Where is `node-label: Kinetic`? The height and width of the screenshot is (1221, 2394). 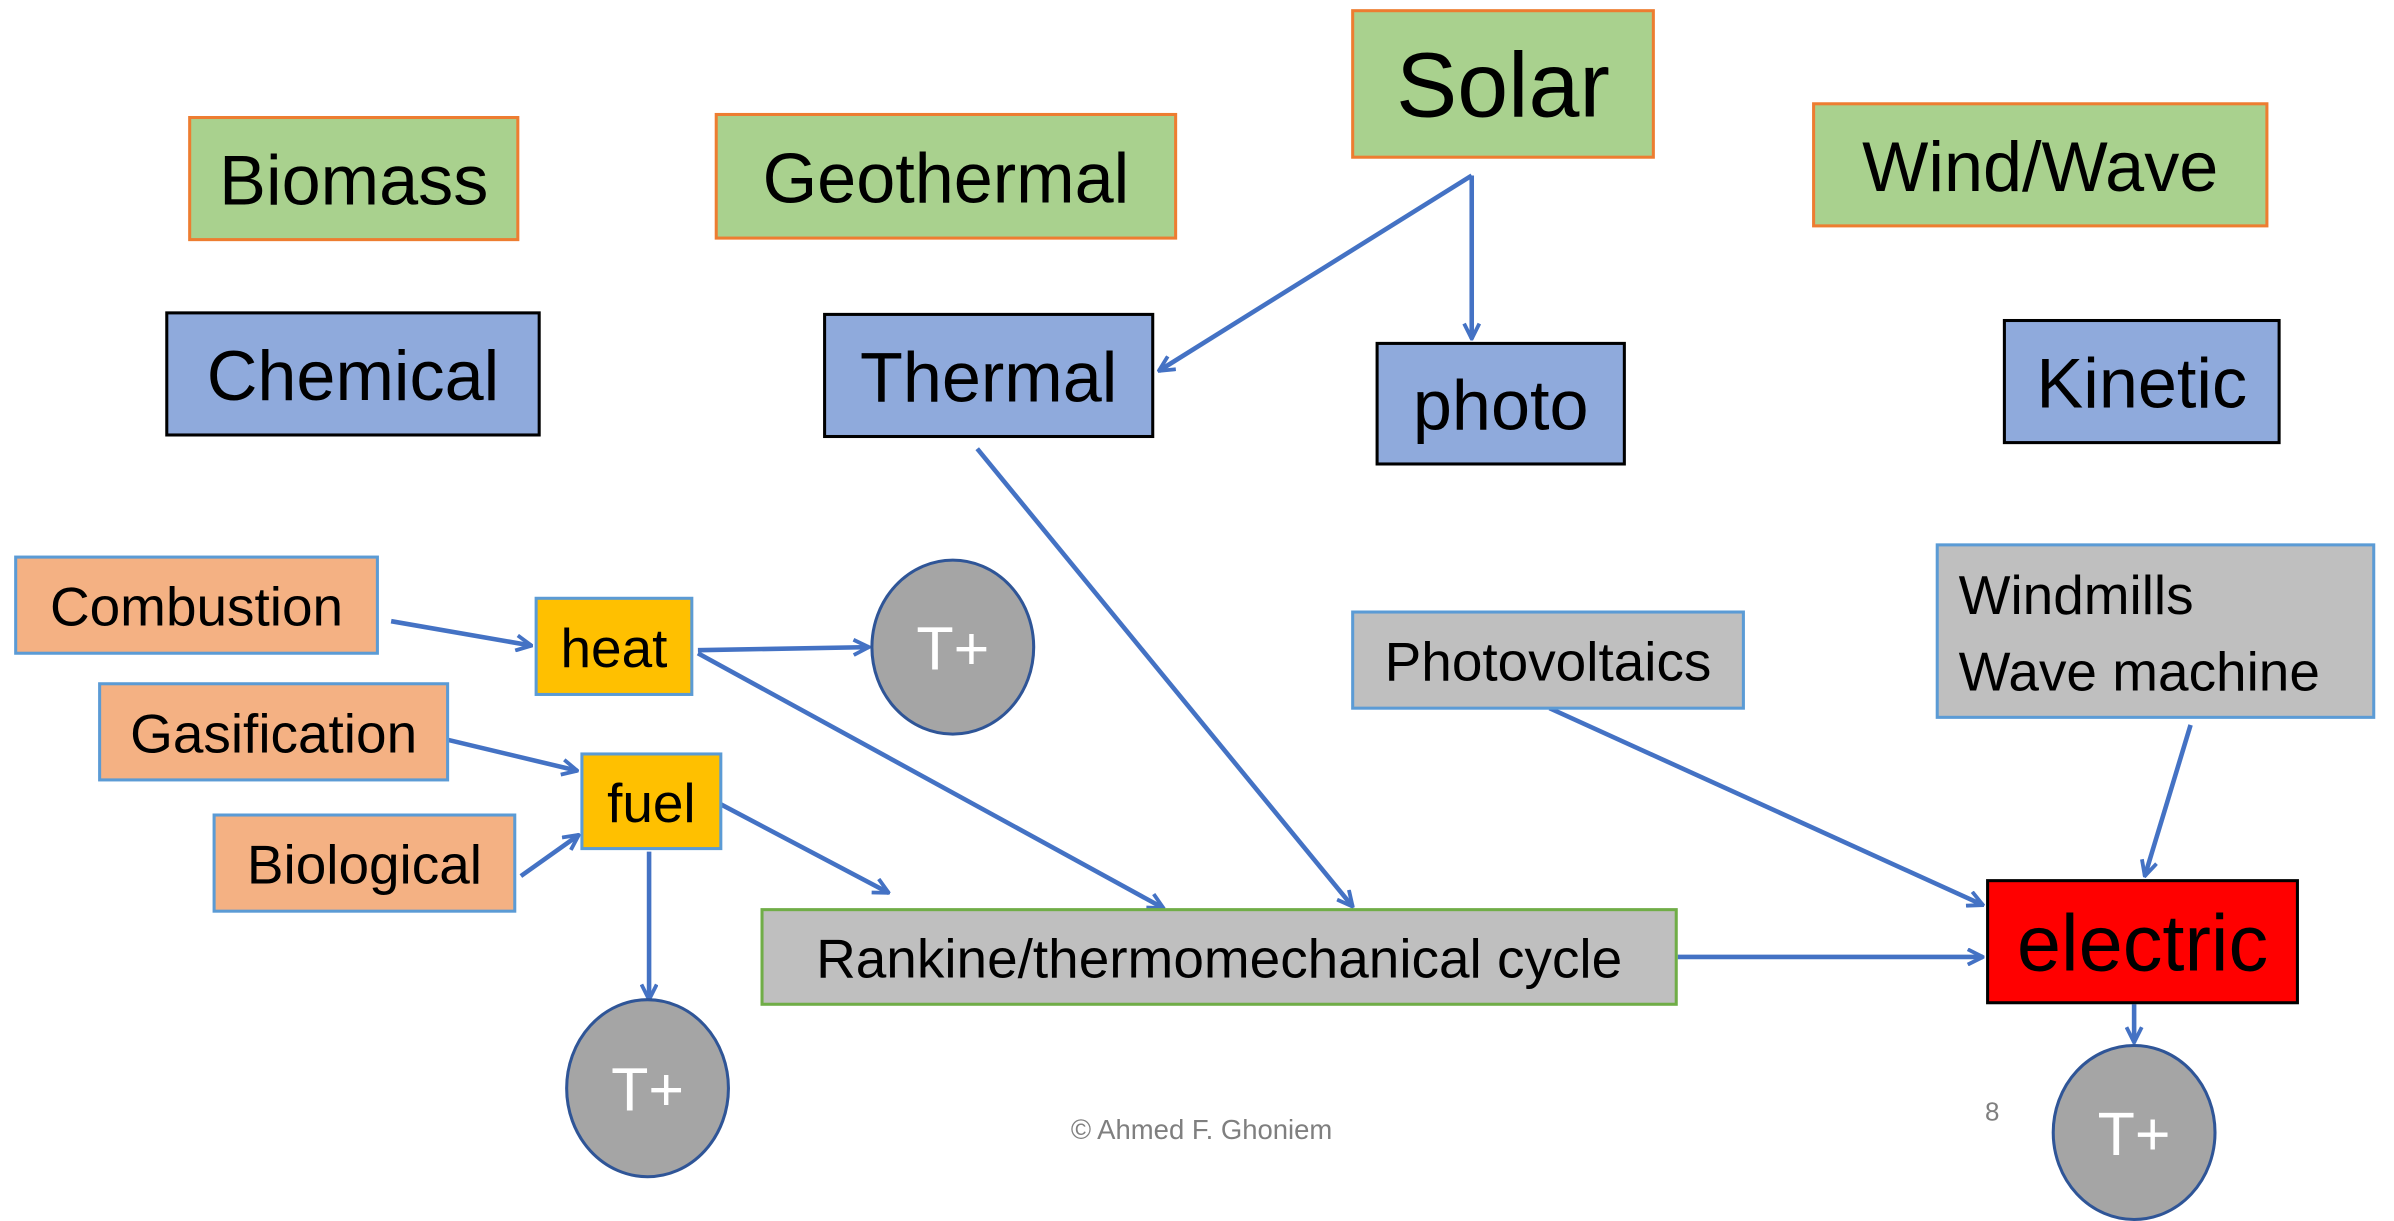
node-label: Kinetic is located at coordinates (2141, 383).